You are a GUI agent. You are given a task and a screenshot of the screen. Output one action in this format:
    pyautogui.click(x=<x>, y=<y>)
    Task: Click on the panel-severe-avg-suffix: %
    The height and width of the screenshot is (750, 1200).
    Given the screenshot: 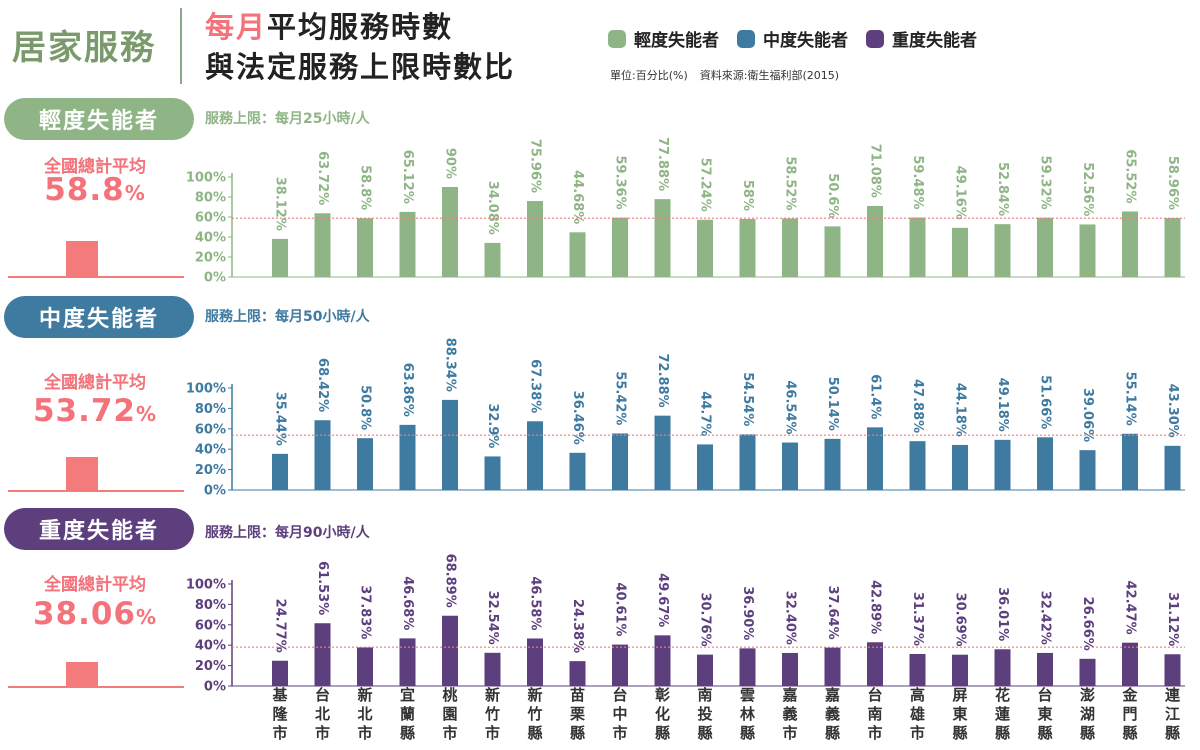 What is the action you would take?
    pyautogui.click(x=147, y=617)
    